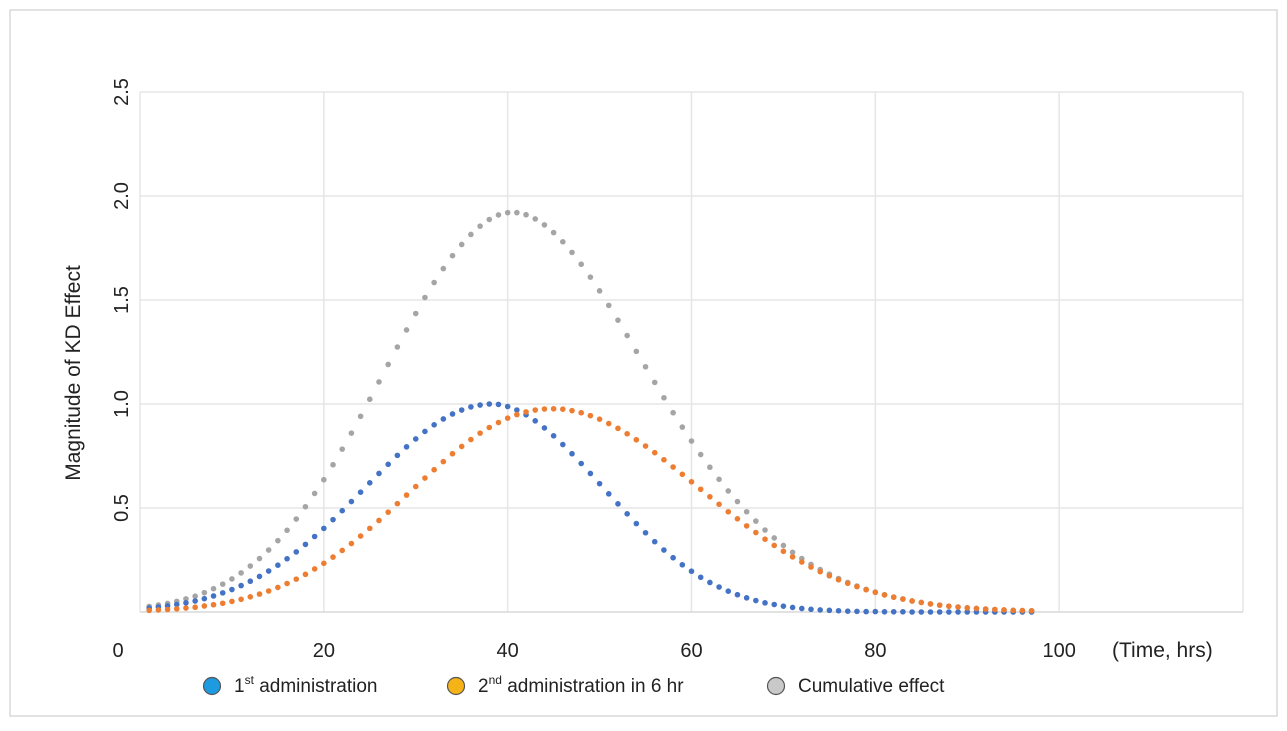 The width and height of the screenshot is (1287, 731). I want to click on legend-label: 1st administration, so click(305, 685).